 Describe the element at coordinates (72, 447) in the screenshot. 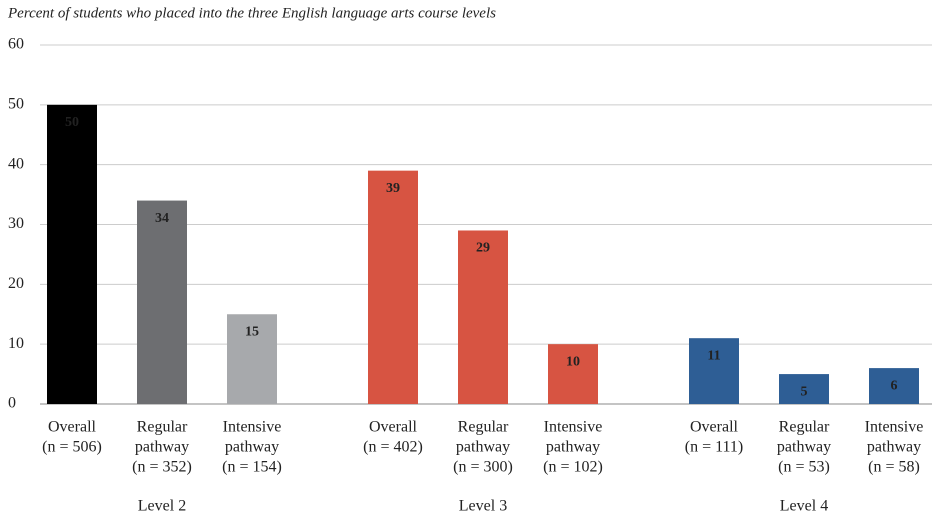

I see `x-tick-label: (n = 506)` at that location.